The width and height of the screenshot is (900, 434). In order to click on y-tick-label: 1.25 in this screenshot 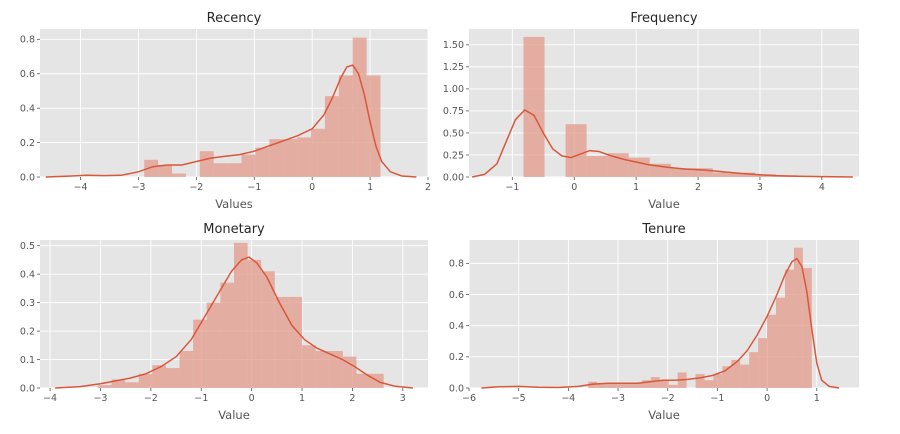, I will do `click(453, 67)`.